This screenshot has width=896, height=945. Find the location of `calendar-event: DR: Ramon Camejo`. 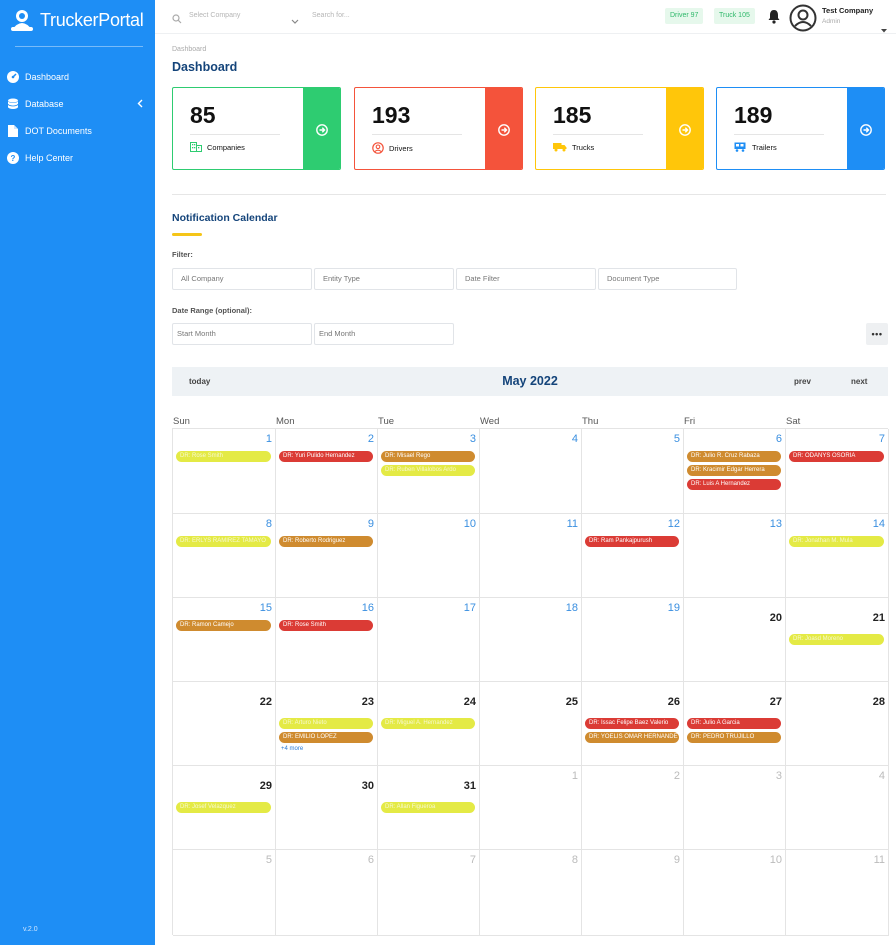

calendar-event: DR: Ramon Camejo is located at coordinates (223, 625).